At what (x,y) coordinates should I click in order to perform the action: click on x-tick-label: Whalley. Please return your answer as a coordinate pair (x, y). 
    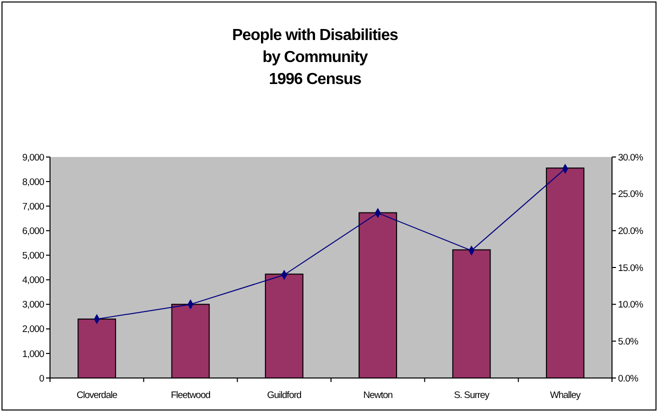
    Looking at the image, I should click on (566, 395).